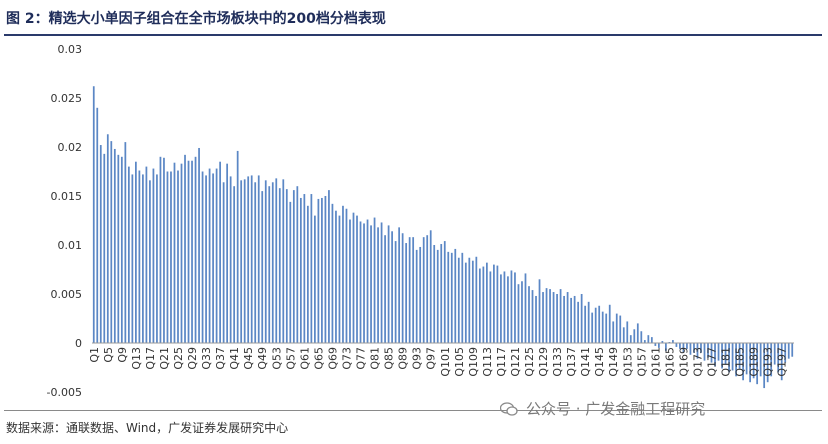 Image resolution: width=828 pixels, height=444 pixels. What do you see at coordinates (122, 355) in the screenshot?
I see `x-tick-label: Q9` at bounding box center [122, 355].